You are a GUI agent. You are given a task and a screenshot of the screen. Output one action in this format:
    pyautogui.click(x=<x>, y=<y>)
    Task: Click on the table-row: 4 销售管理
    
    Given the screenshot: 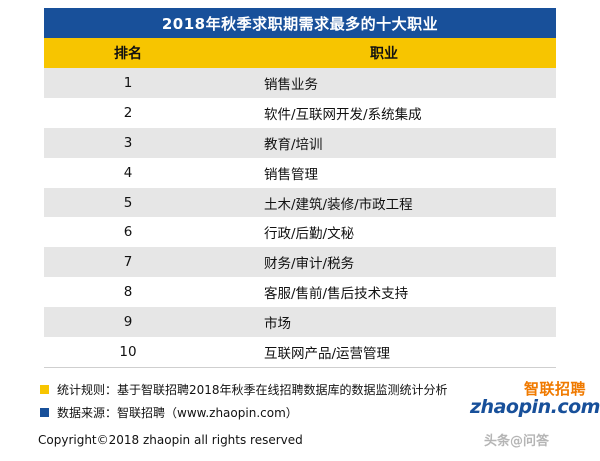 What is the action you would take?
    pyautogui.click(x=300, y=172)
    